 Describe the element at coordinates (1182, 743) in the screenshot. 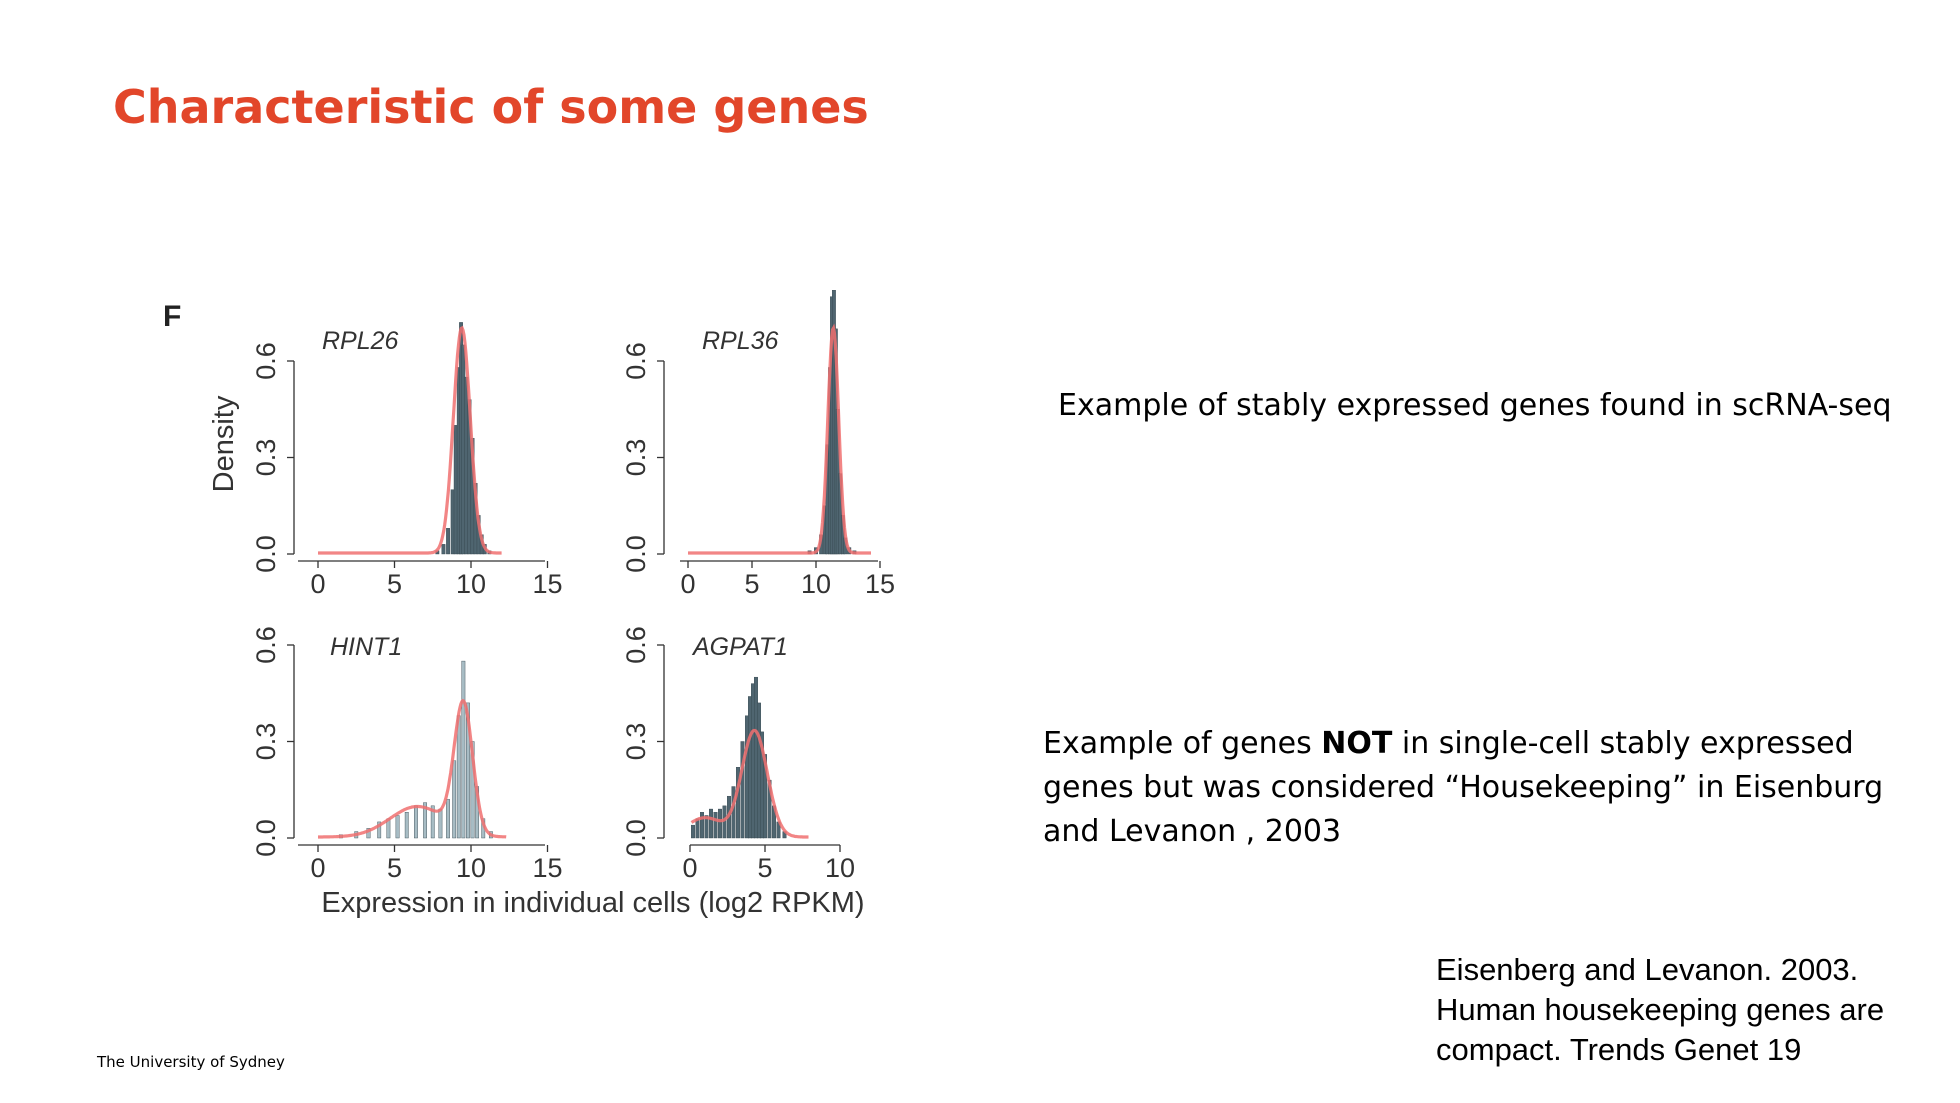

I see `note-prefix: Example of genes` at that location.